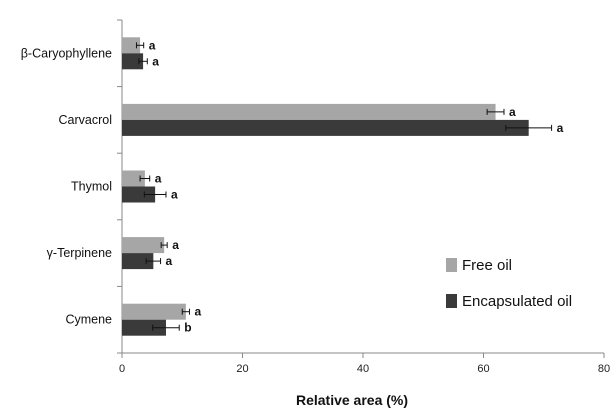  What do you see at coordinates (604, 369) in the screenshot?
I see `x-tick-label: 80` at bounding box center [604, 369].